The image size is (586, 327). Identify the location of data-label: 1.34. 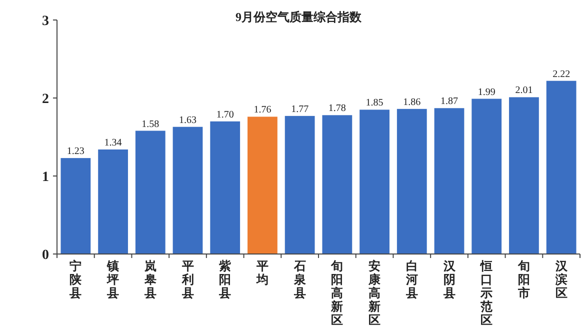
(113, 142).